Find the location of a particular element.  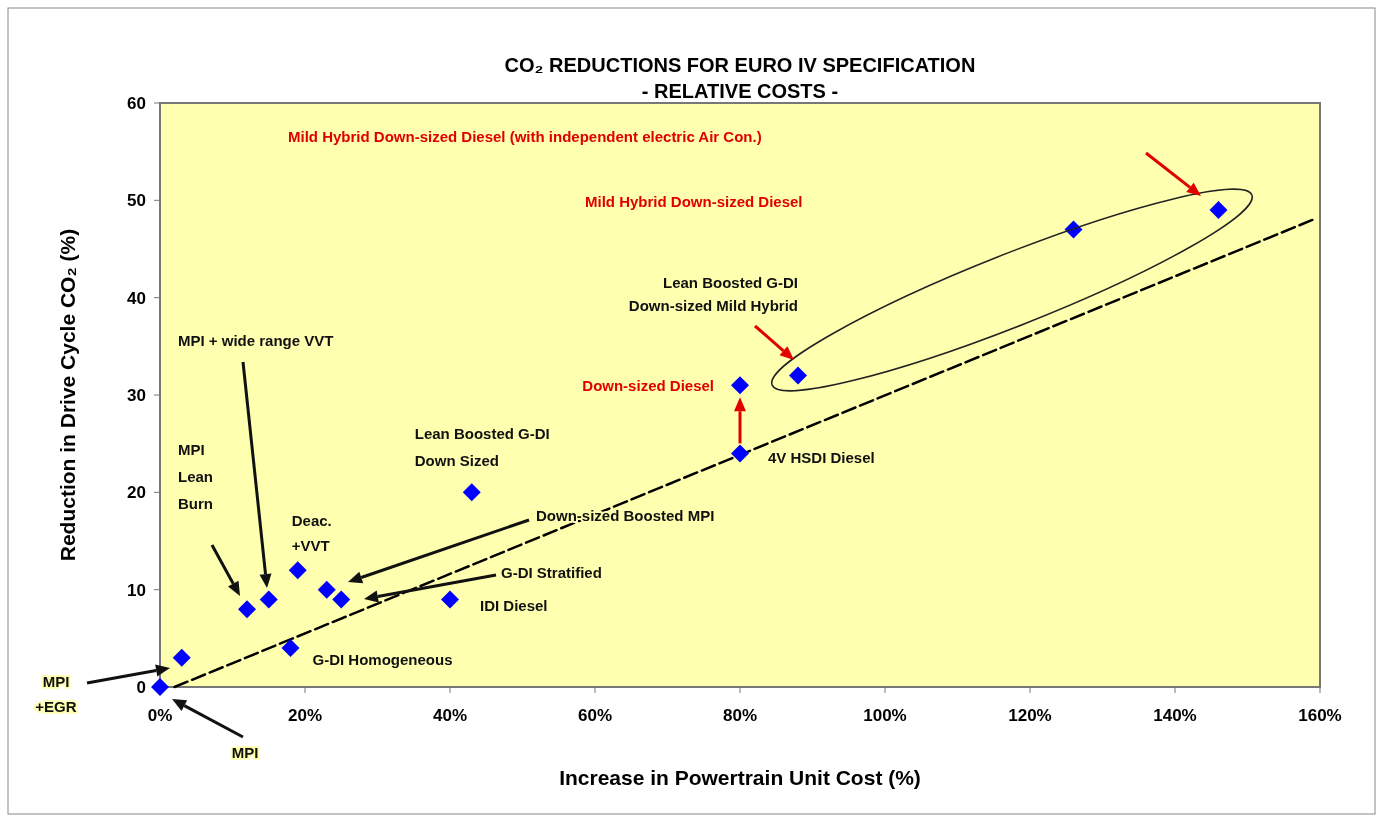

annotation: G-DI Homogeneous is located at coordinates (382, 660).